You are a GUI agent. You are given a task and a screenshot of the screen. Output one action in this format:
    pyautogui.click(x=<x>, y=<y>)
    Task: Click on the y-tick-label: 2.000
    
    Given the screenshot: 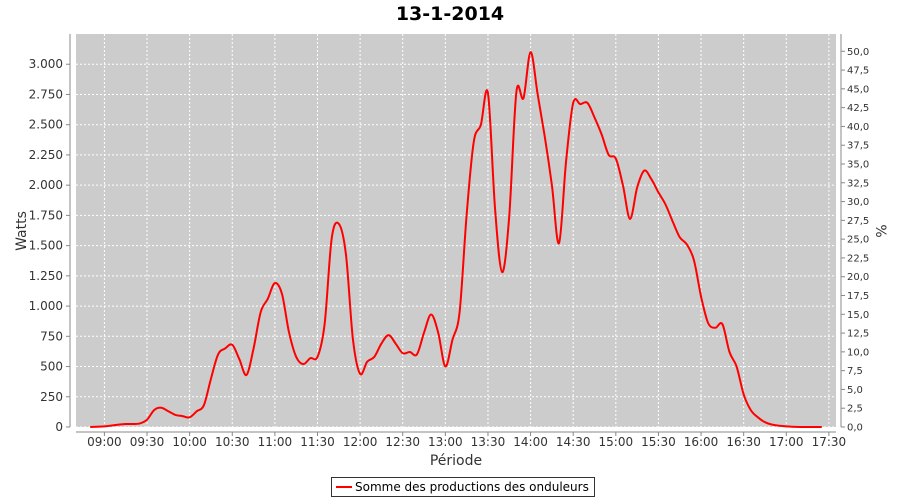 What is the action you would take?
    pyautogui.click(x=46, y=185)
    